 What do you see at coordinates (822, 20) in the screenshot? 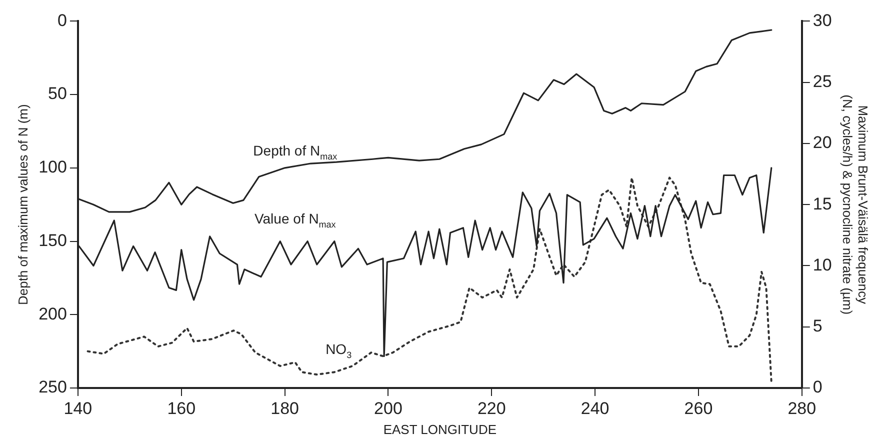
I see `y2-tick-label: 30` at bounding box center [822, 20].